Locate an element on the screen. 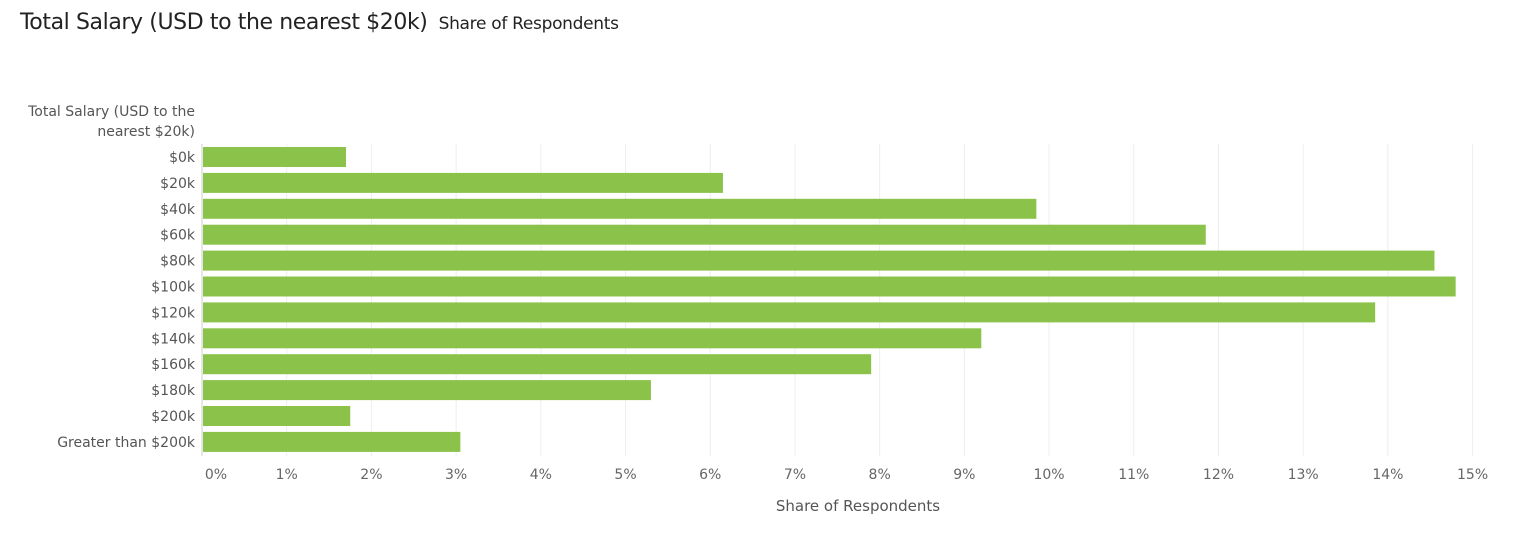  x-tick-label: 15% is located at coordinates (1472, 475).